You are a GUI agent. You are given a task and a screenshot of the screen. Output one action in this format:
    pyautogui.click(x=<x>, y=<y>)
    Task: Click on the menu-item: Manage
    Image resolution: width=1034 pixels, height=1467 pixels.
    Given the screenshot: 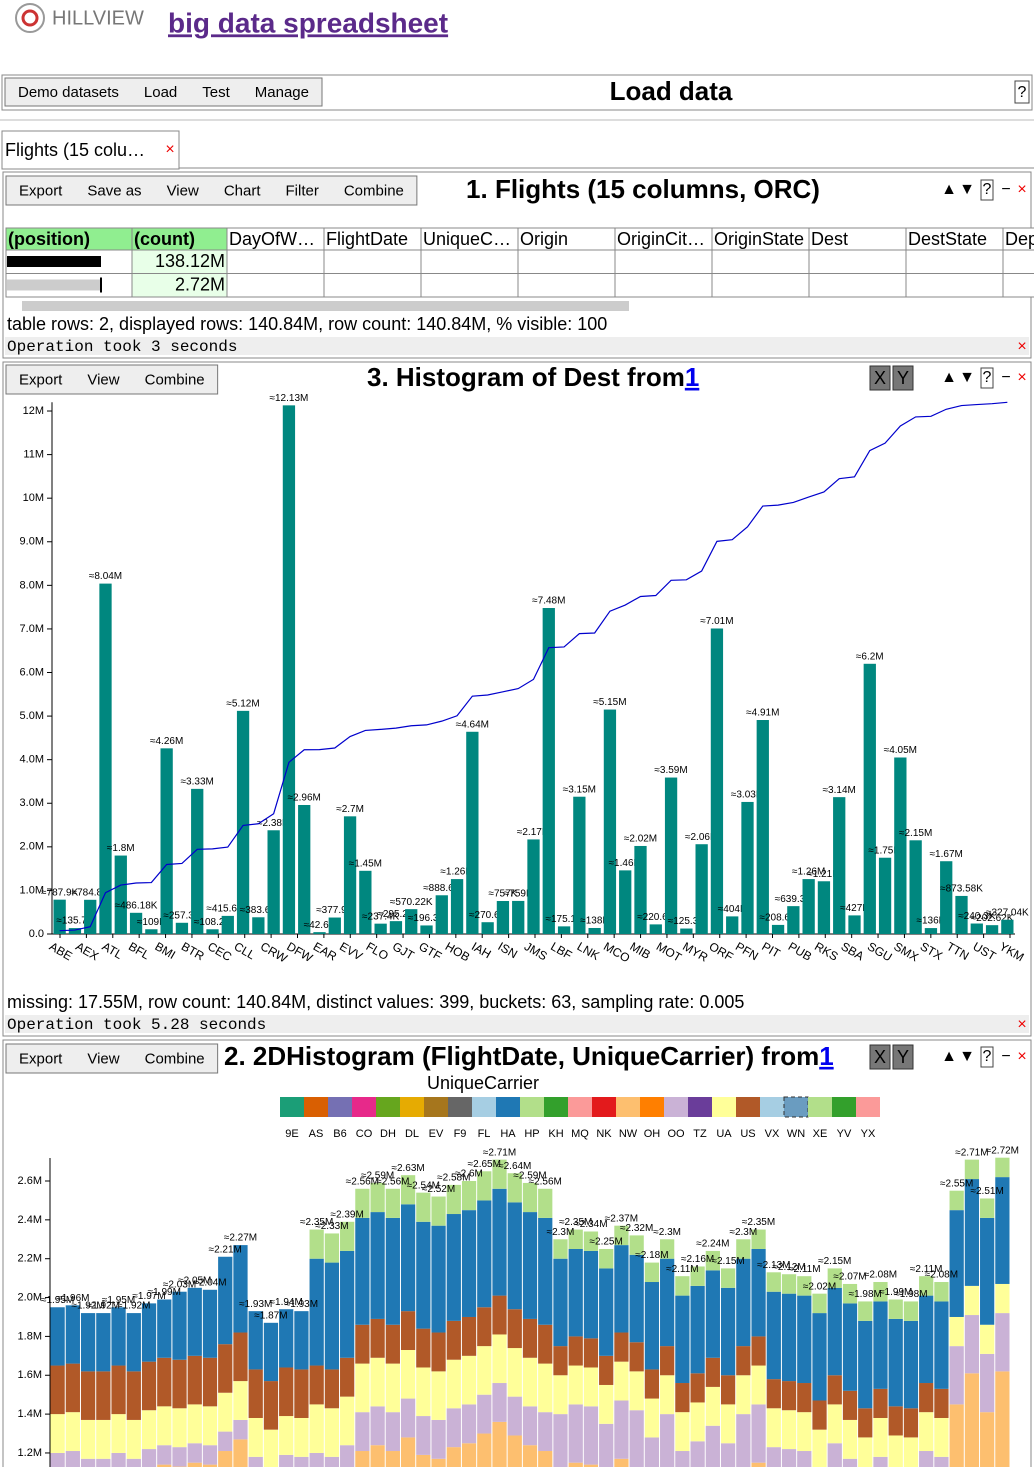 What is the action you would take?
    pyautogui.click(x=282, y=92)
    